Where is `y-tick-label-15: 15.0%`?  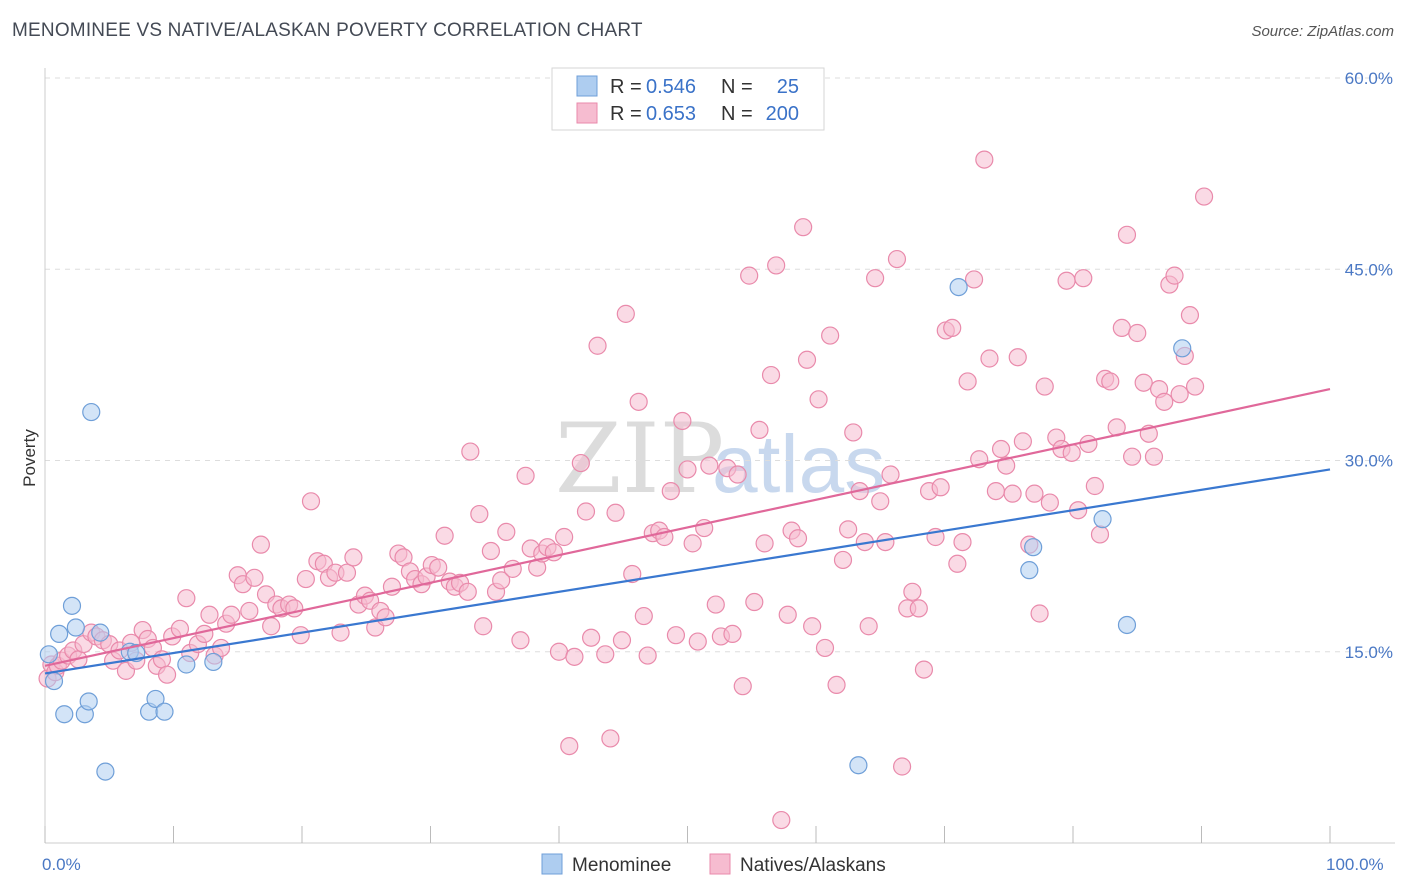 y-tick-label-15: 15.0% is located at coordinates (1369, 652).